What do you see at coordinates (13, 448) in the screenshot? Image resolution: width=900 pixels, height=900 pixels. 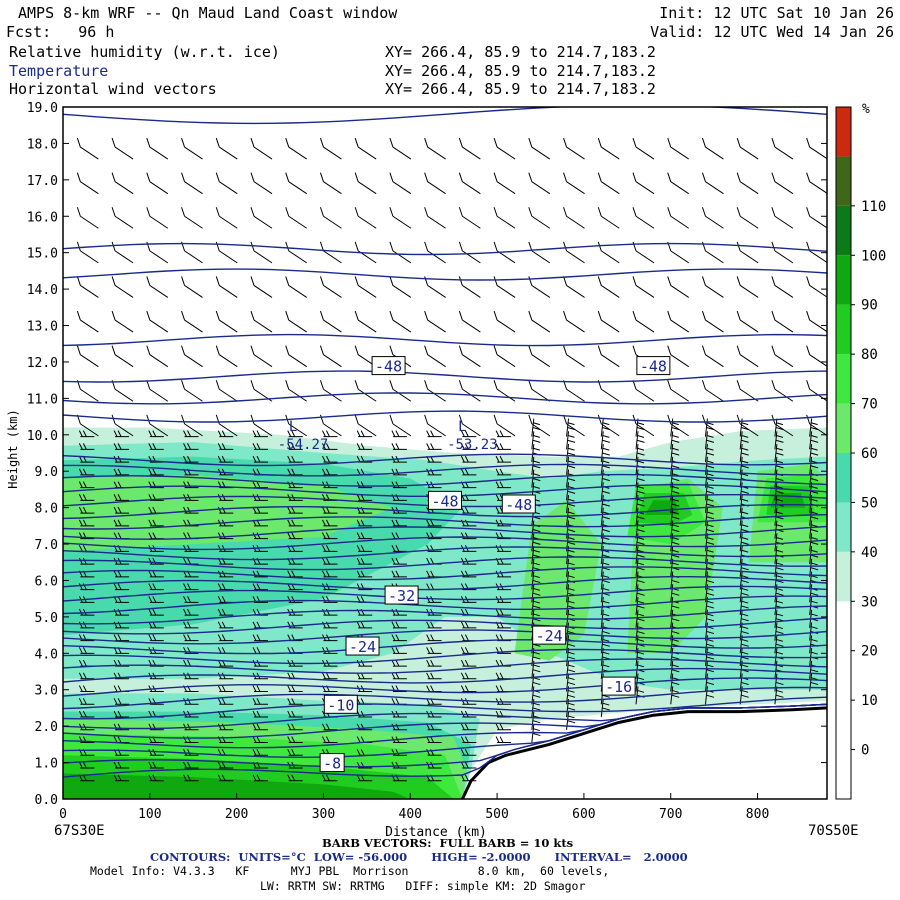 I see `y-axis-label: Height (km)` at bounding box center [13, 448].